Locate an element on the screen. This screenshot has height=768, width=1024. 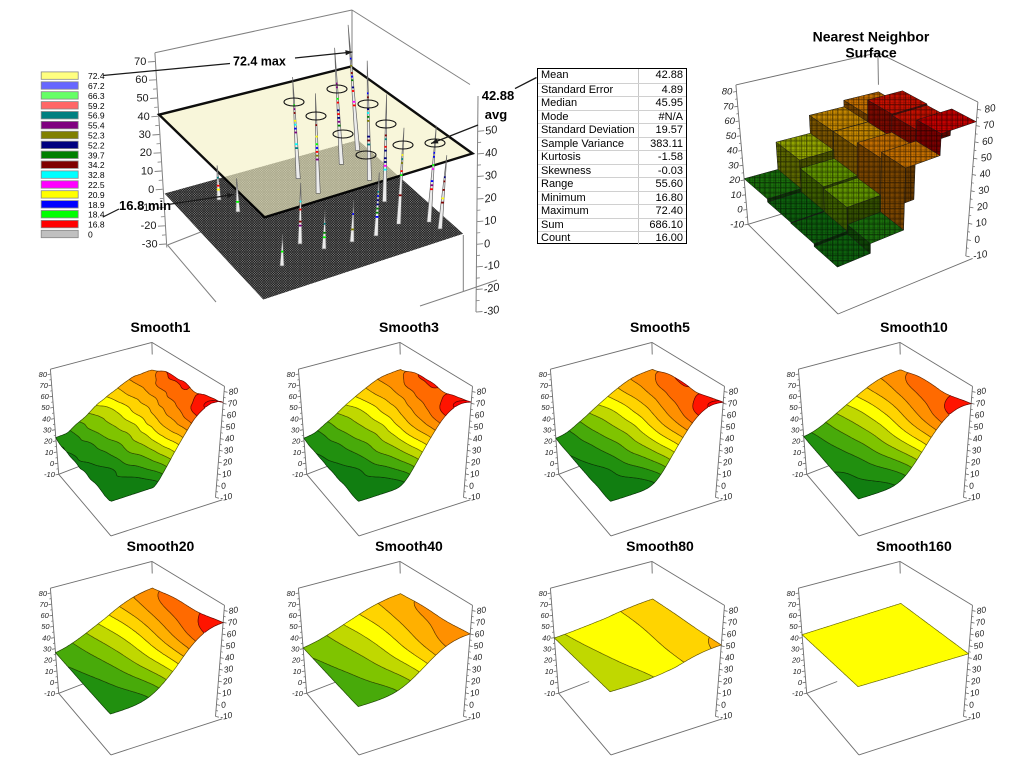
svg-text: 18.4 is located at coordinates (96, 215).